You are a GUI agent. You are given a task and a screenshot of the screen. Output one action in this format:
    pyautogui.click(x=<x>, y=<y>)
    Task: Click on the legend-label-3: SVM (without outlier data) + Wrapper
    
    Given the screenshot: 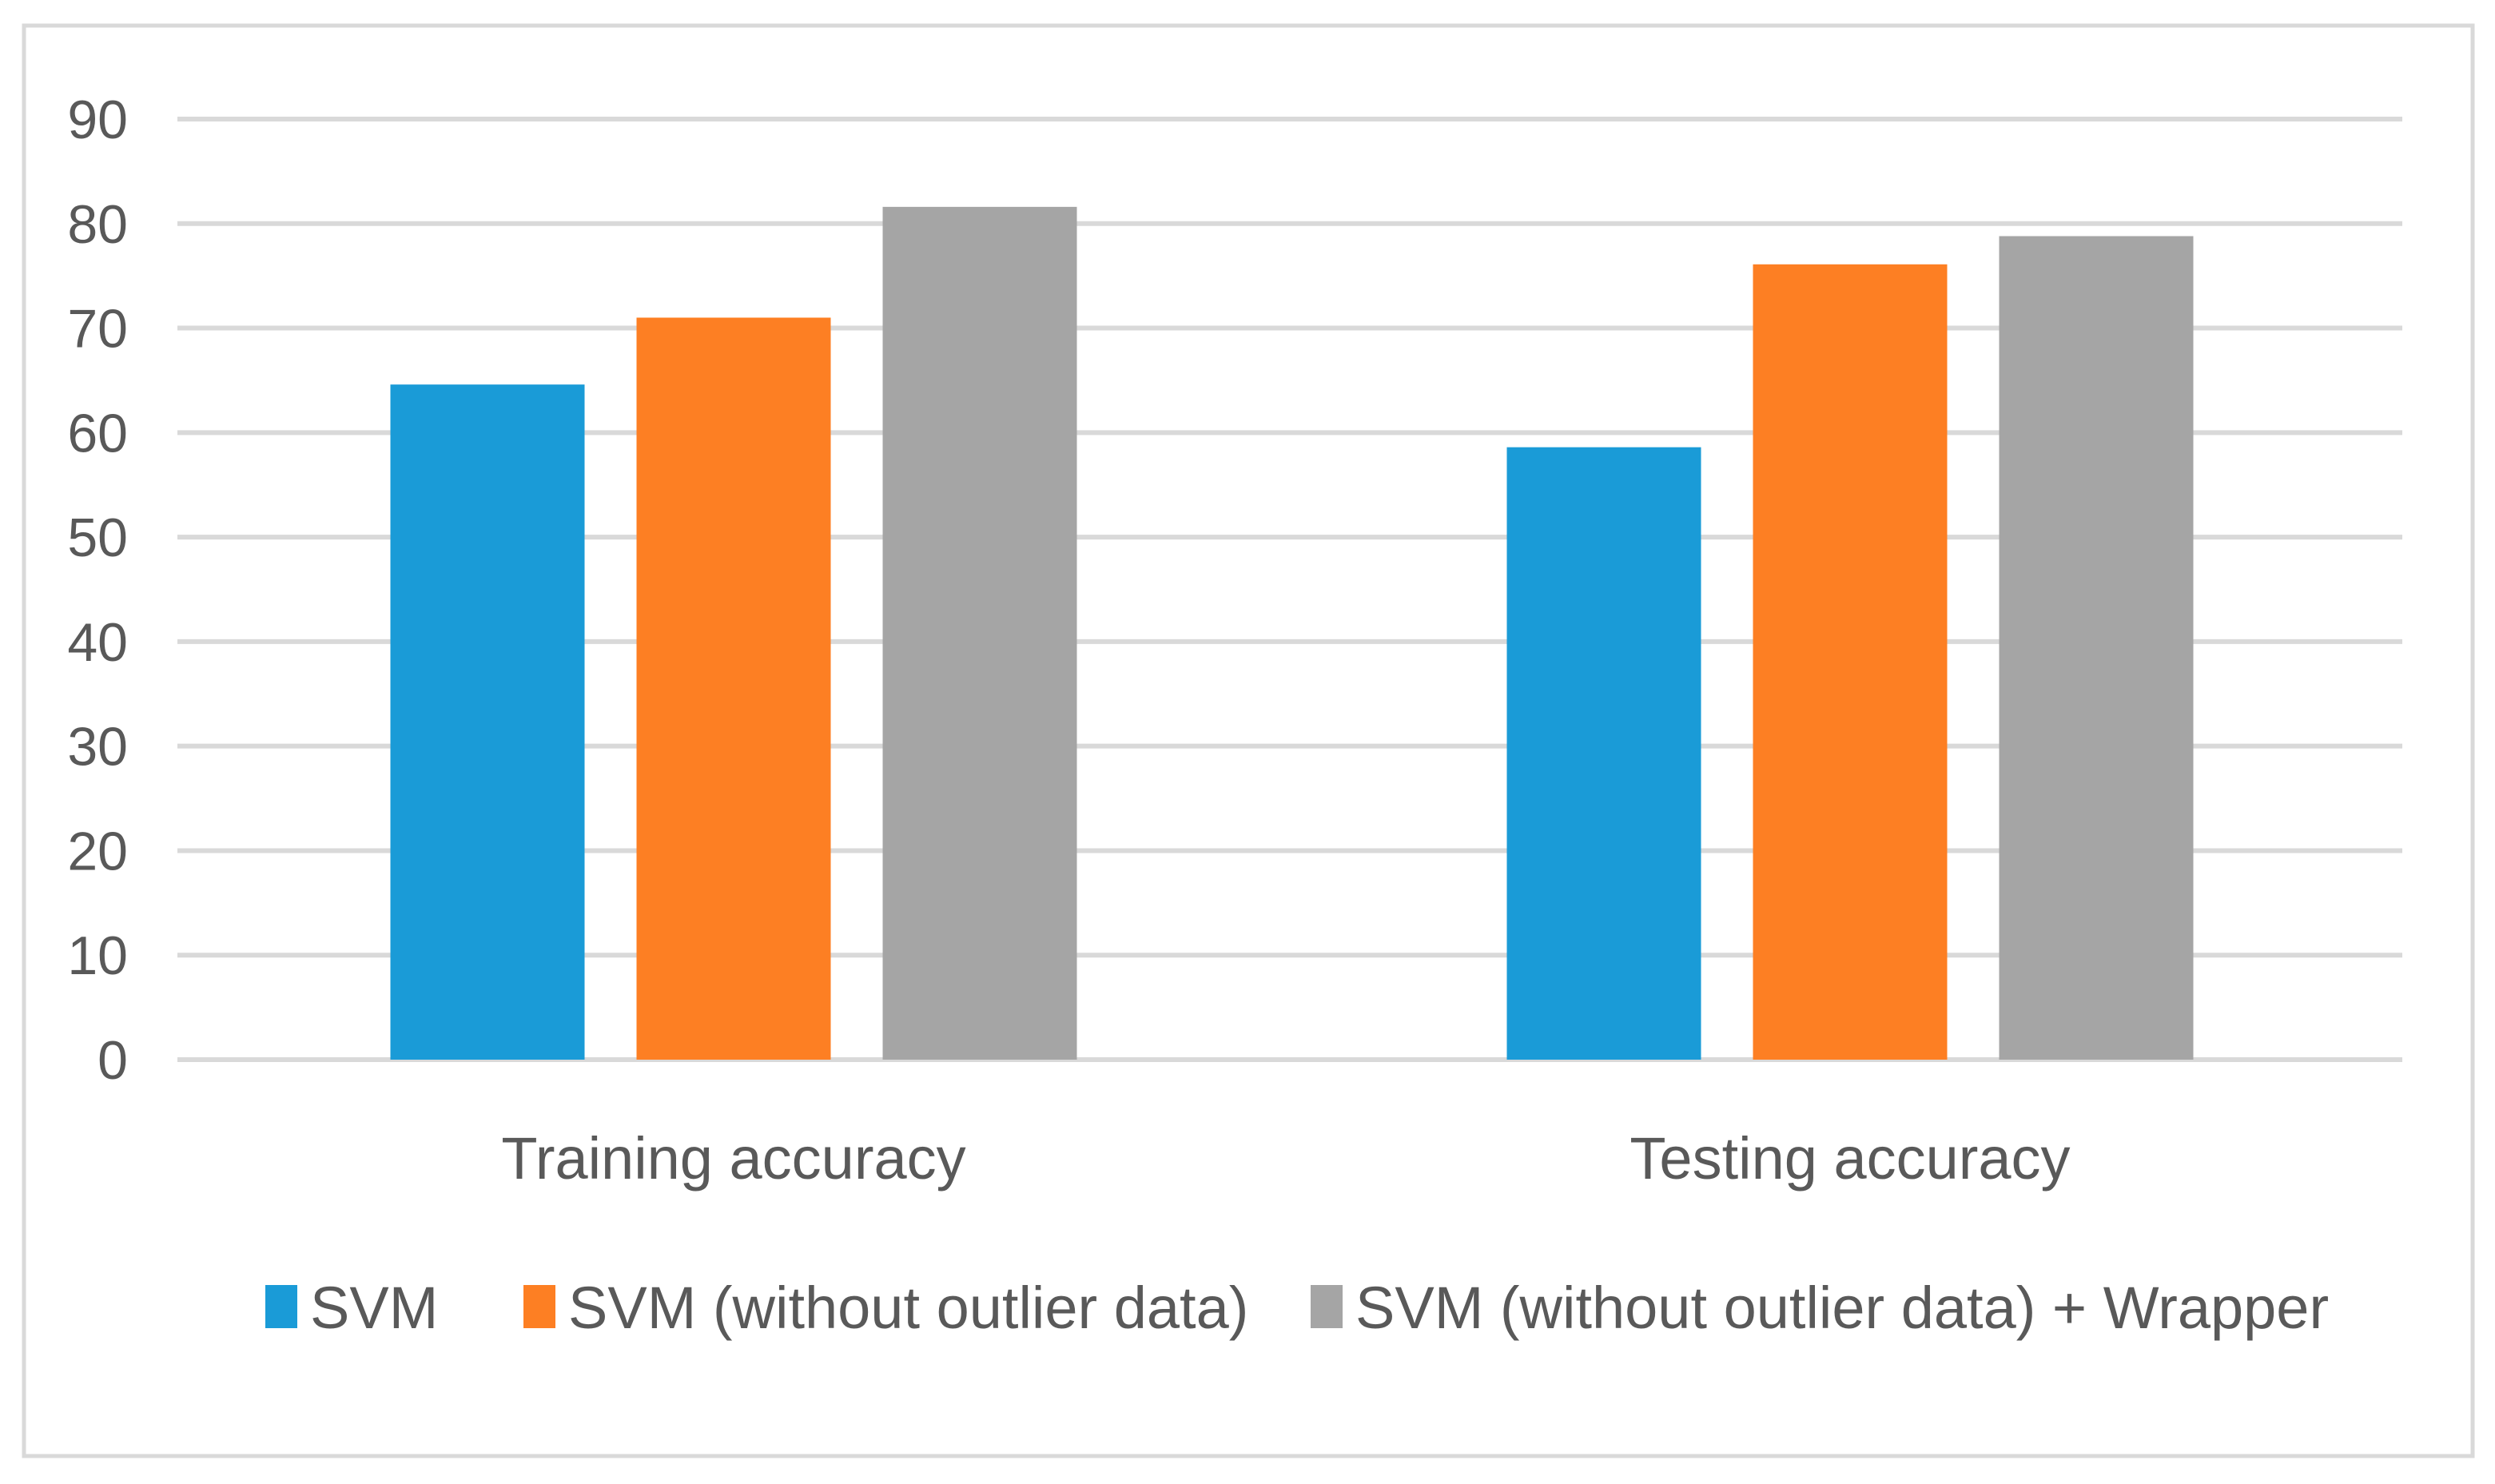 What is the action you would take?
    pyautogui.click(x=1842, y=1308)
    